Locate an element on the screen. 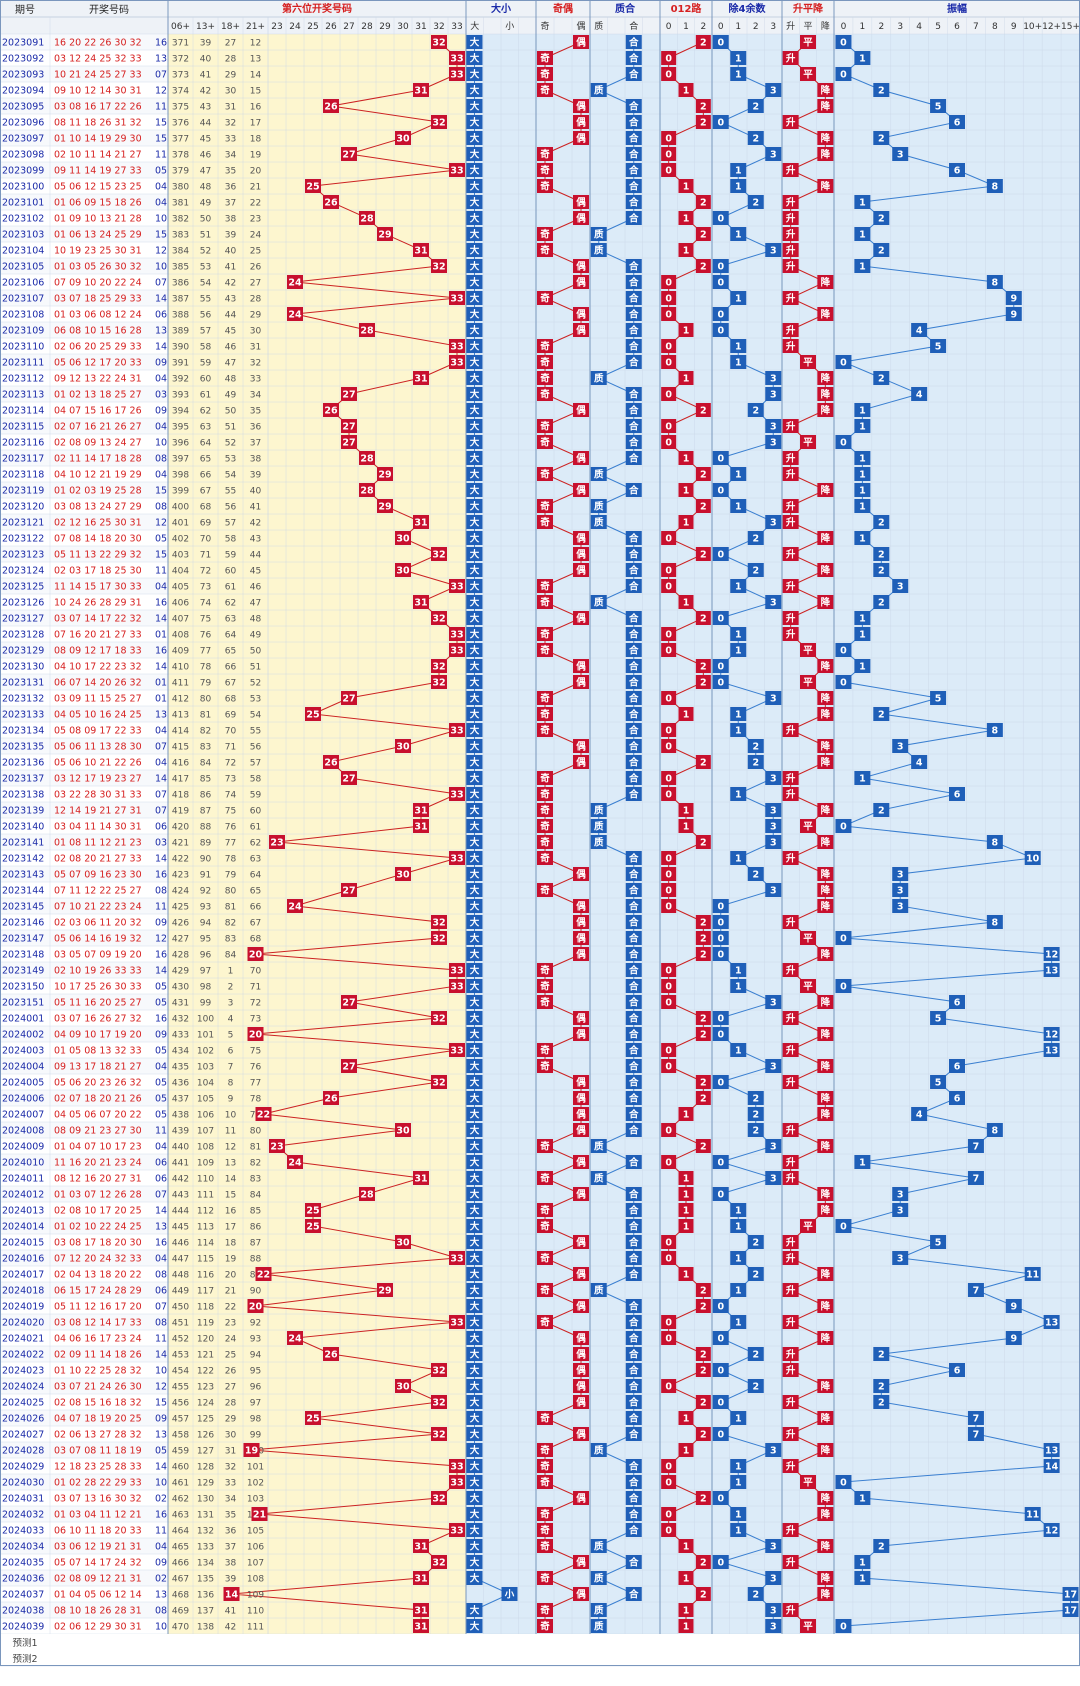 Image resolution: width=1080 pixels, height=1686 pixels. red-numbers-cell: 01 05 08 13 32 33 is located at coordinates (98, 1051).